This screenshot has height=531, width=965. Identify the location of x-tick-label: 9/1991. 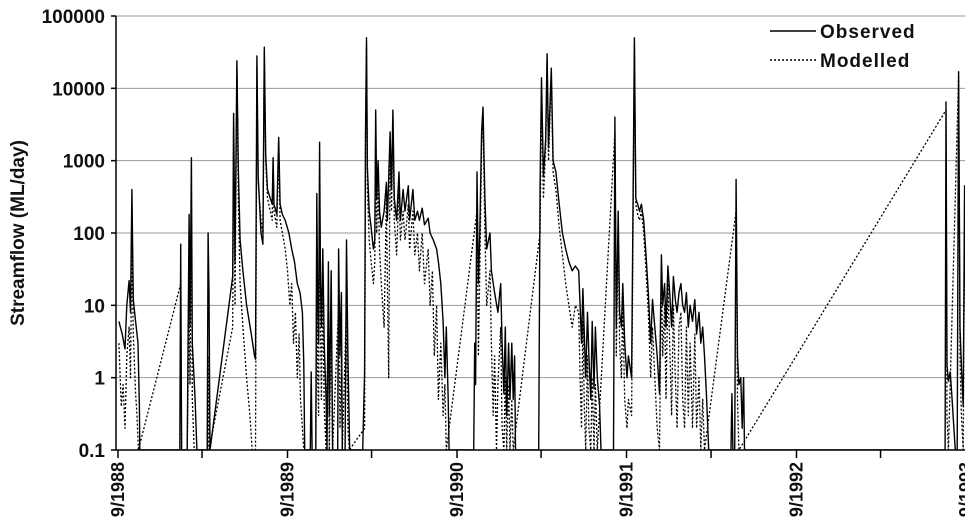
(627, 489).